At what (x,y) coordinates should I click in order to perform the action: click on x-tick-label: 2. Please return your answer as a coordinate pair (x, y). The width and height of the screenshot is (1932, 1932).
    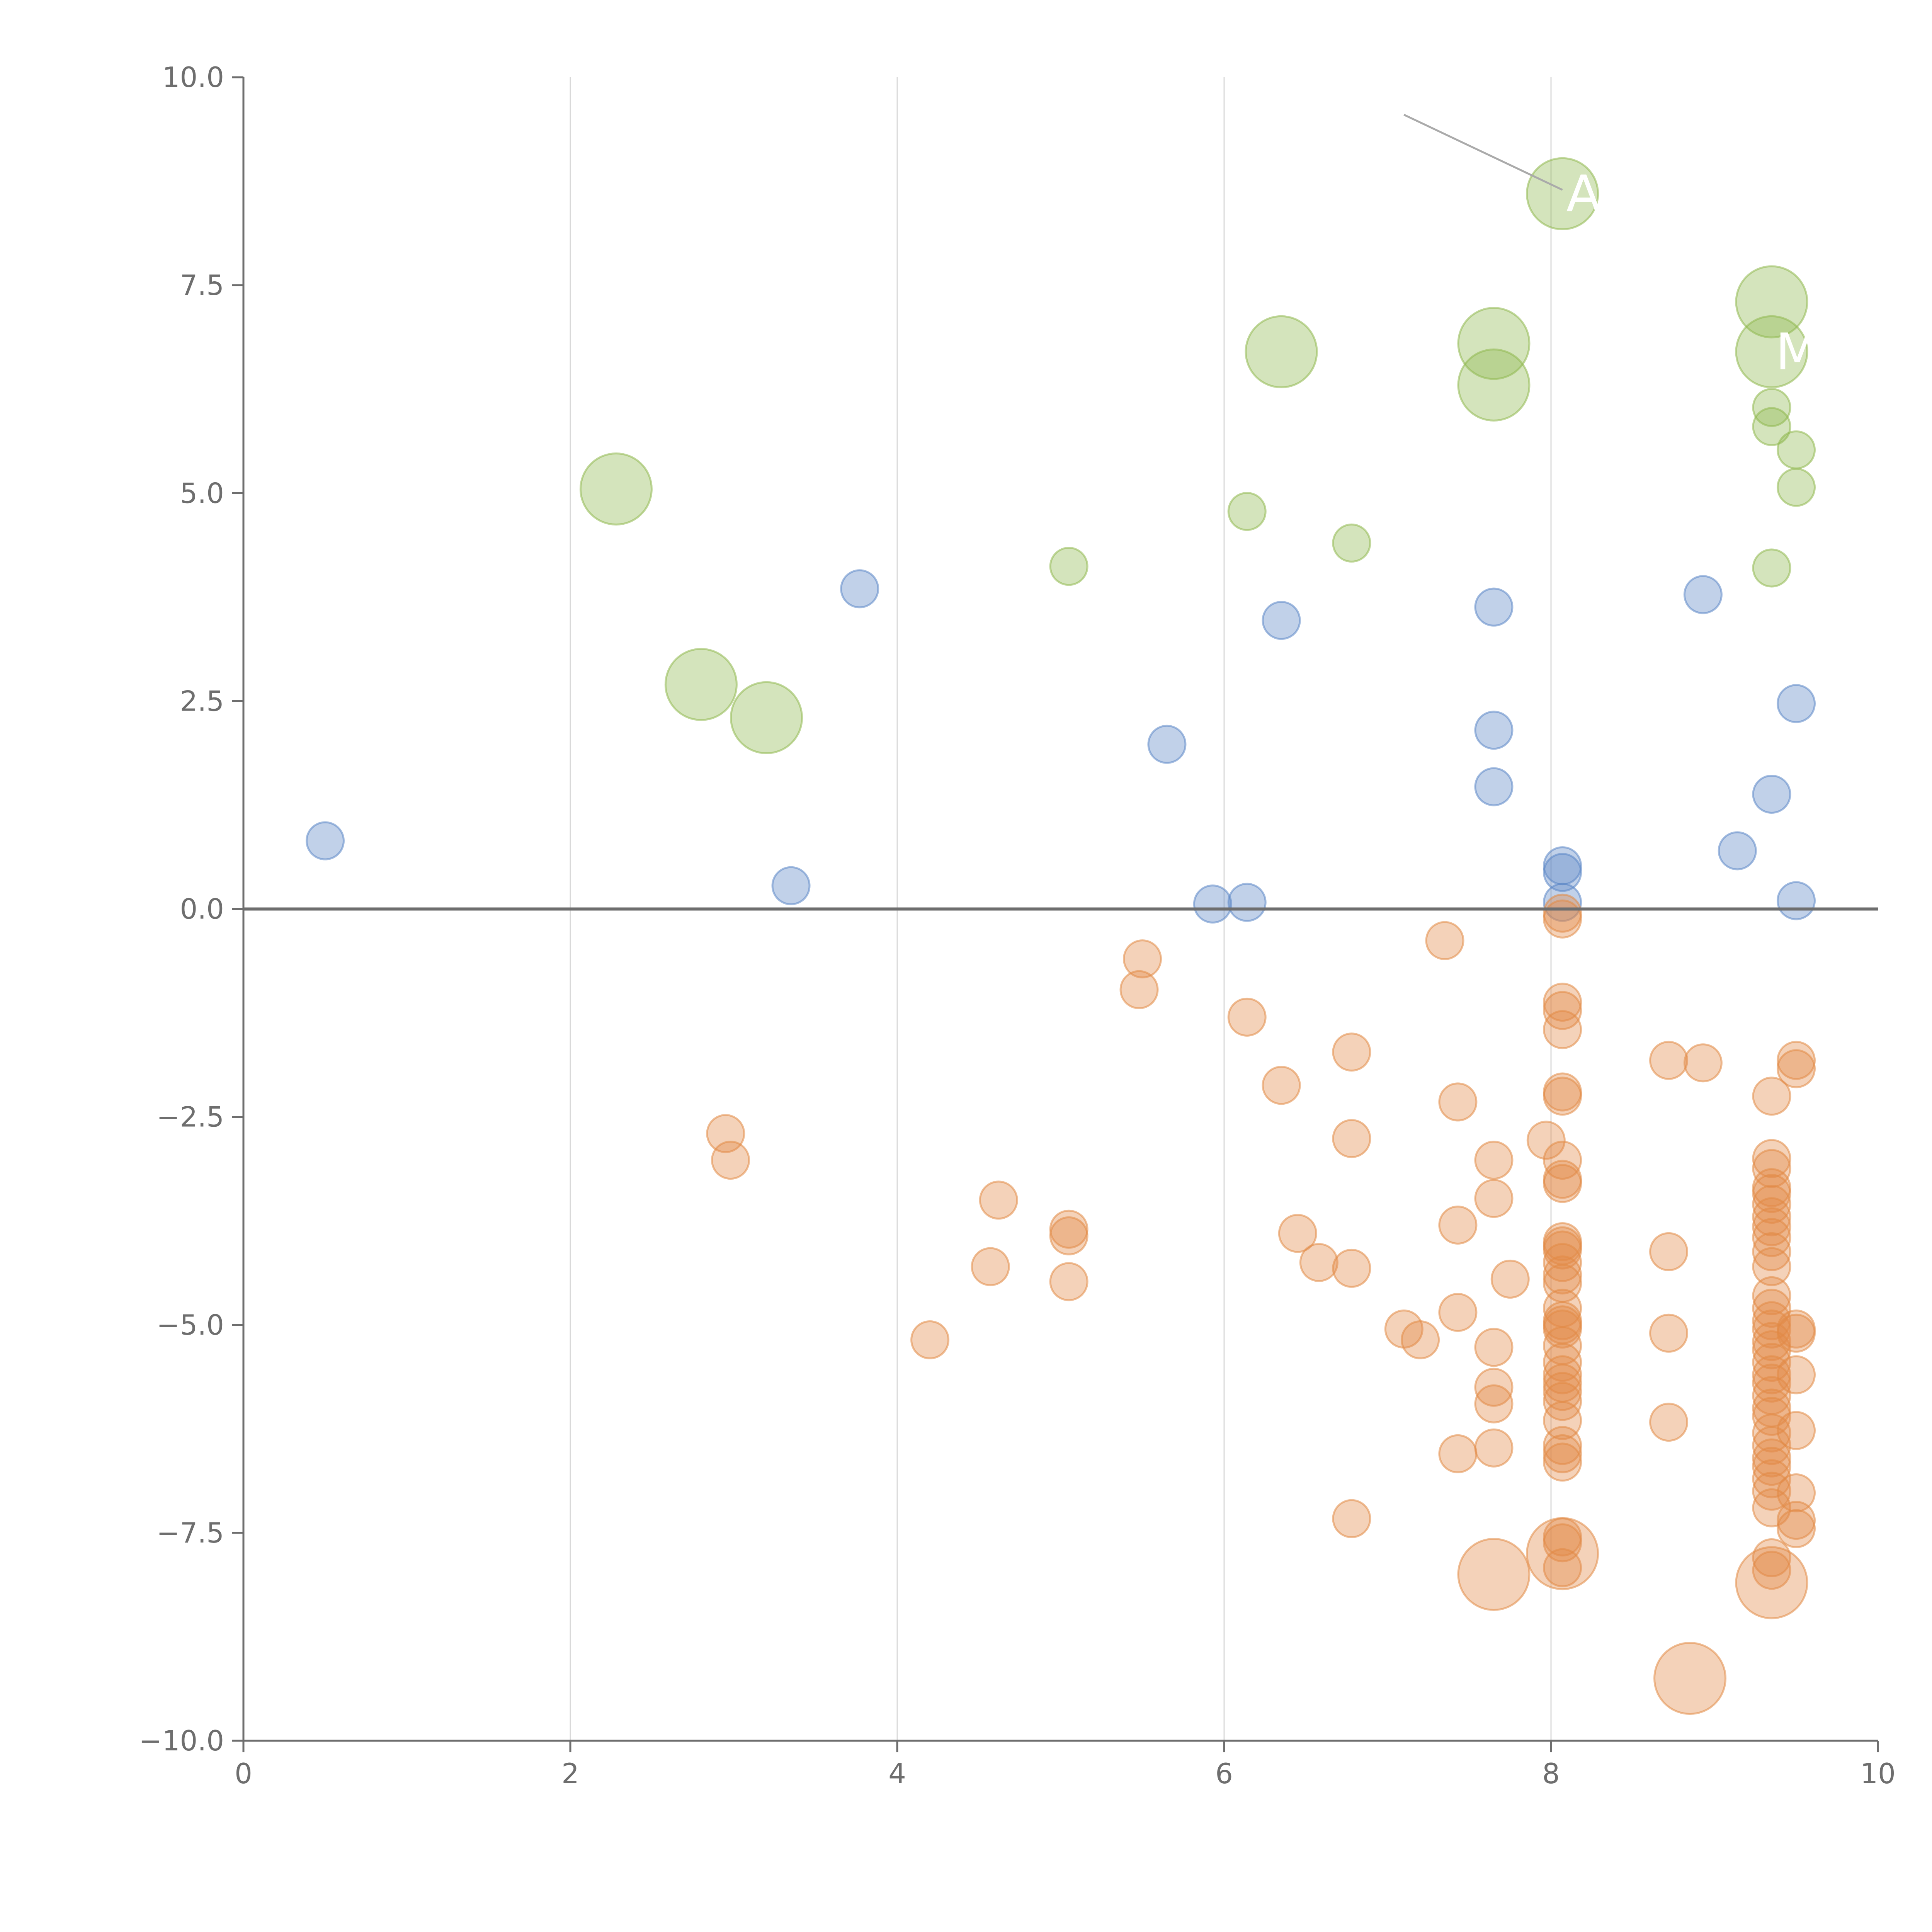
    Looking at the image, I should click on (570, 1773).